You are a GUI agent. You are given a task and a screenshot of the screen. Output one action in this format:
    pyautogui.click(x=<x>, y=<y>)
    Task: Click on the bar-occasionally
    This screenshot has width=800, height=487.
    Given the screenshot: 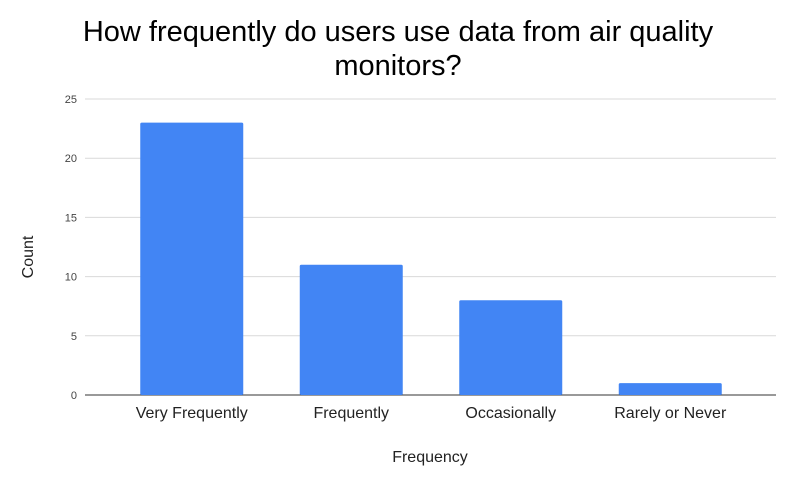 What is the action you would take?
    pyautogui.click(x=511, y=347)
    